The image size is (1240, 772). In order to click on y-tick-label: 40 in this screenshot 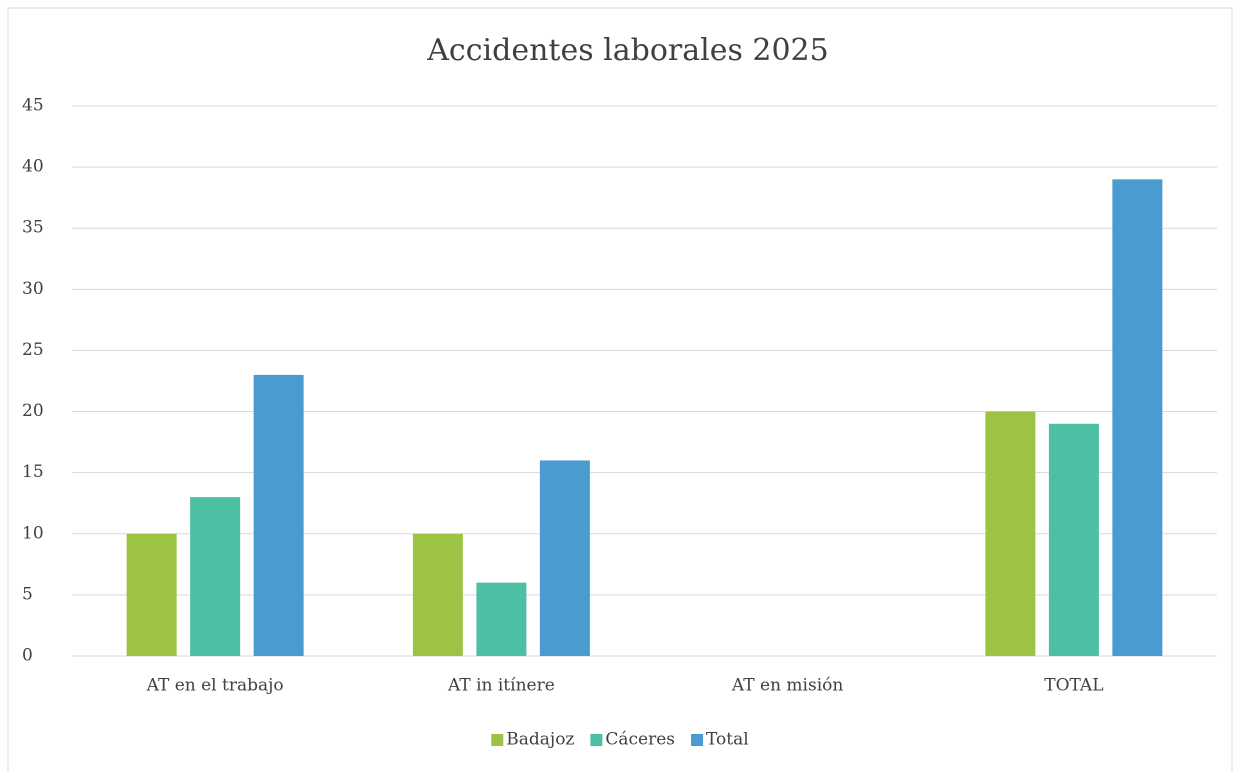, I will do `click(33, 167)`.